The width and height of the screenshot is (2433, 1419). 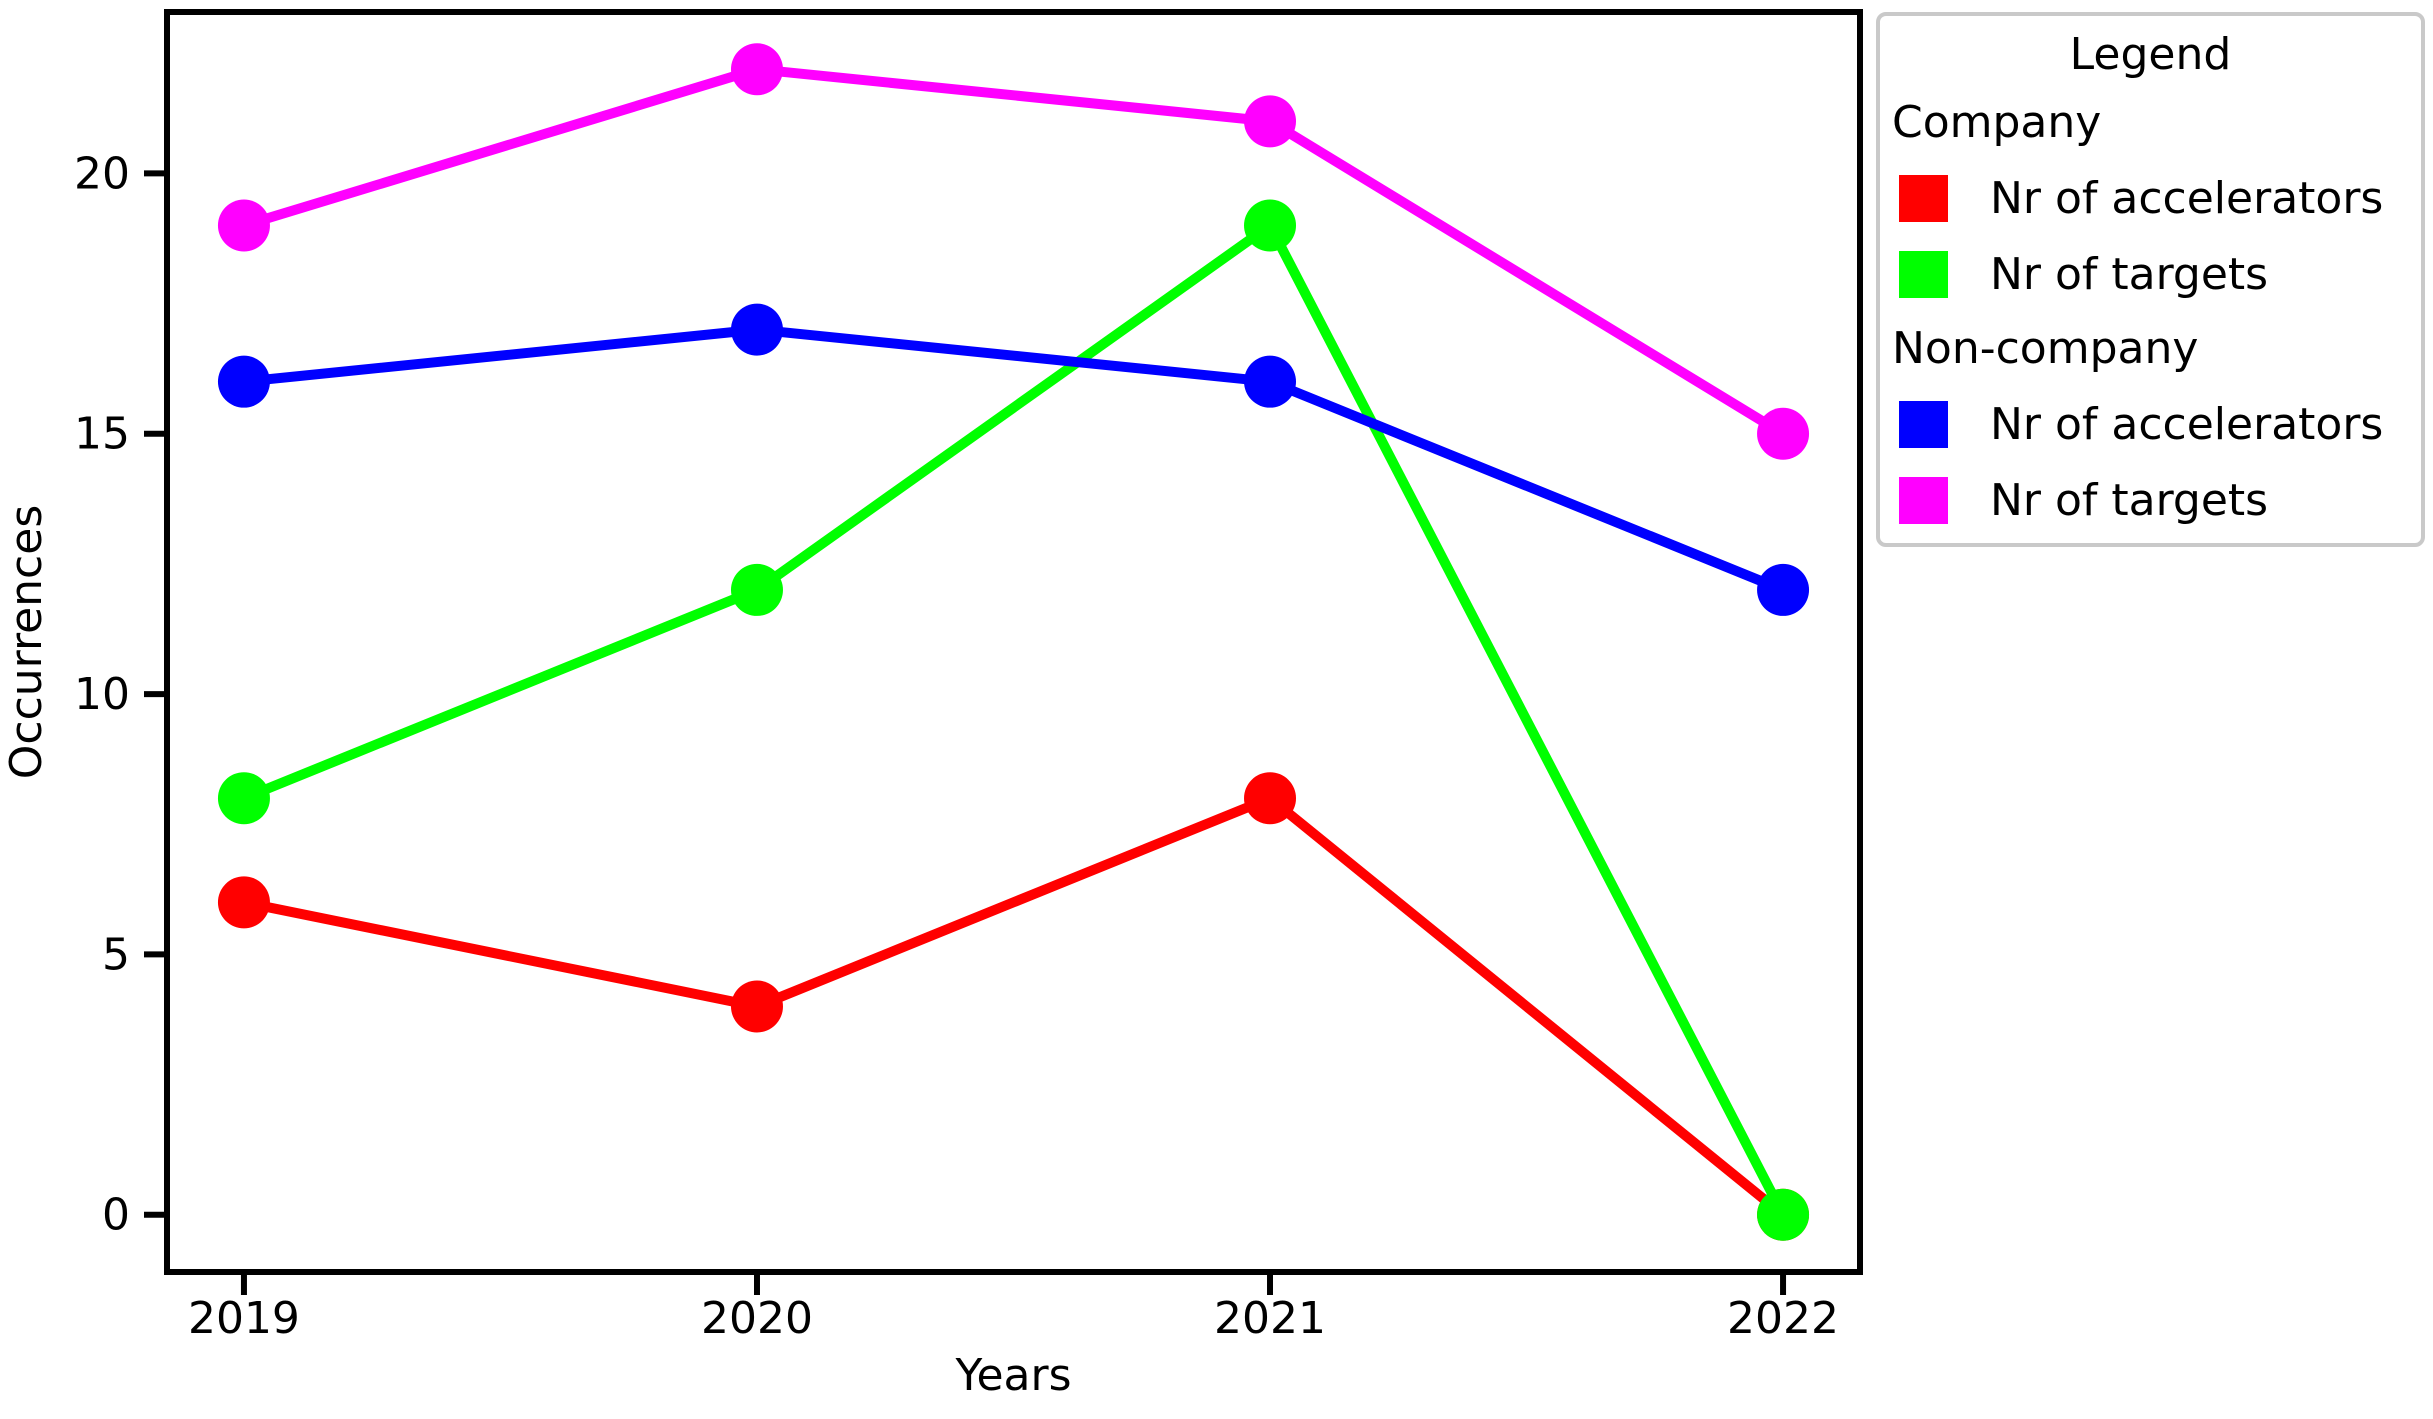 What do you see at coordinates (1014, 459) in the screenshot?
I see `series-line-non-company-nr-of-accelerators` at bounding box center [1014, 459].